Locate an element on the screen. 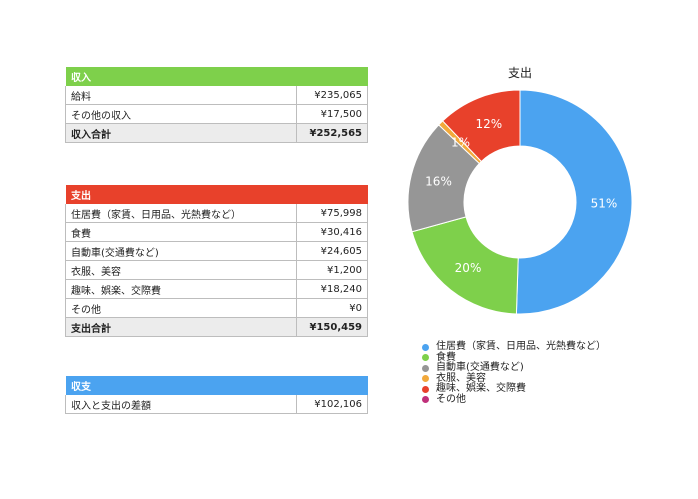 This screenshot has width=698, height=499. balance-header-row: 収支 is located at coordinates (216, 385).